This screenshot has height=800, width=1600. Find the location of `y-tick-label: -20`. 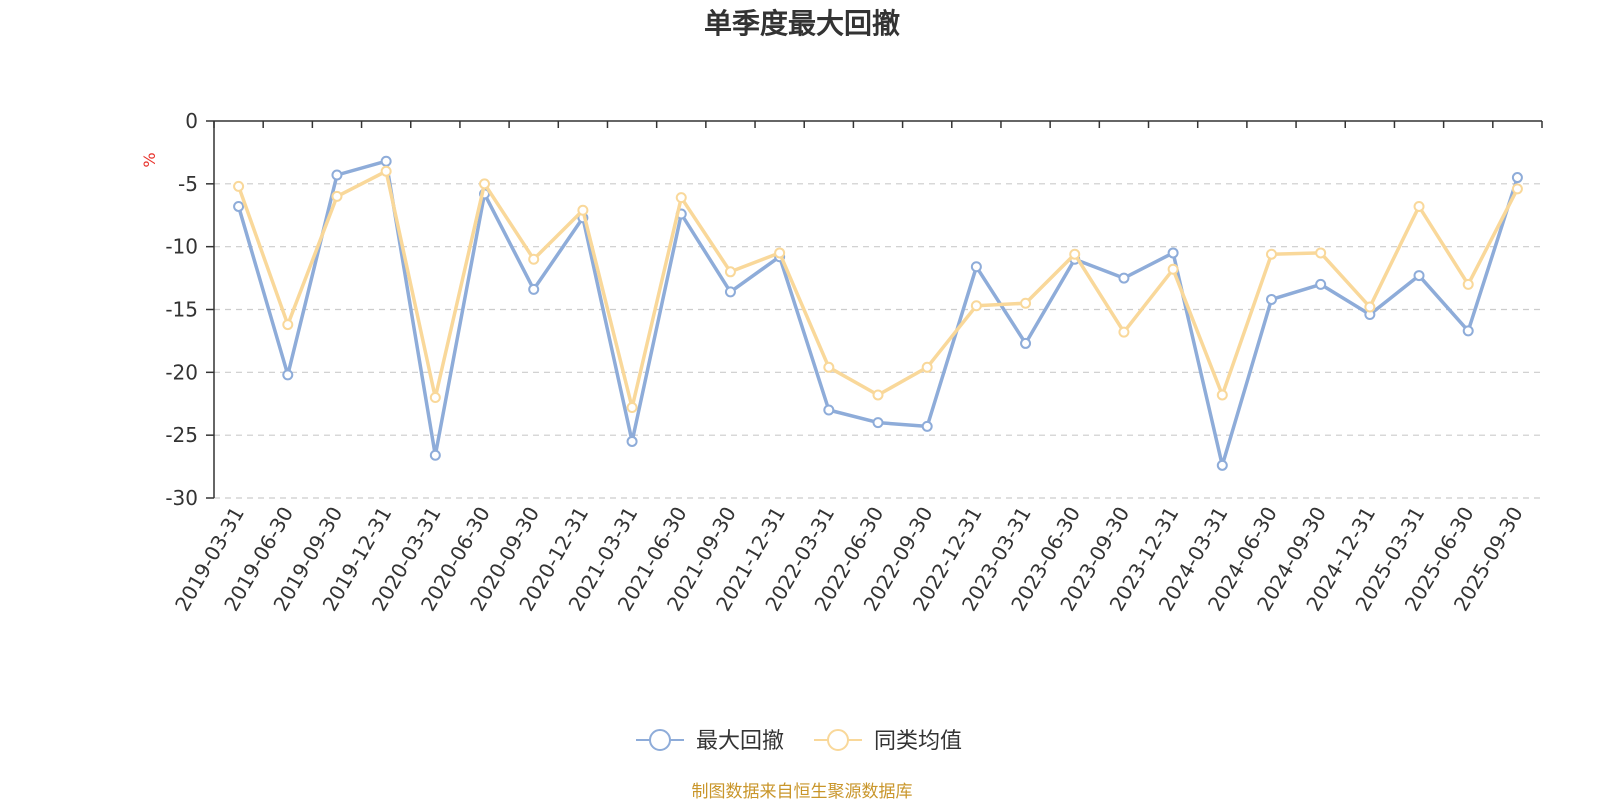

y-tick-label: -20 is located at coordinates (181, 372).